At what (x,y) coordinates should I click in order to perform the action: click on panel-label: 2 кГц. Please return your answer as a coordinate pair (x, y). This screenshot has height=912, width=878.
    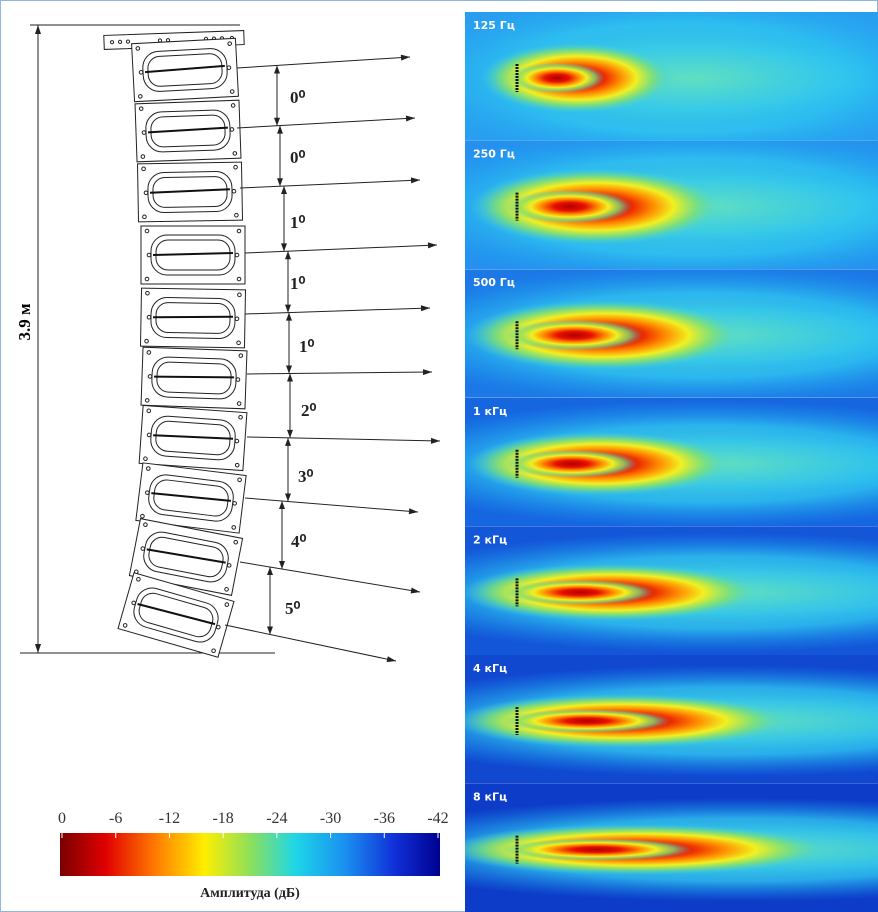
    Looking at the image, I should click on (490, 539).